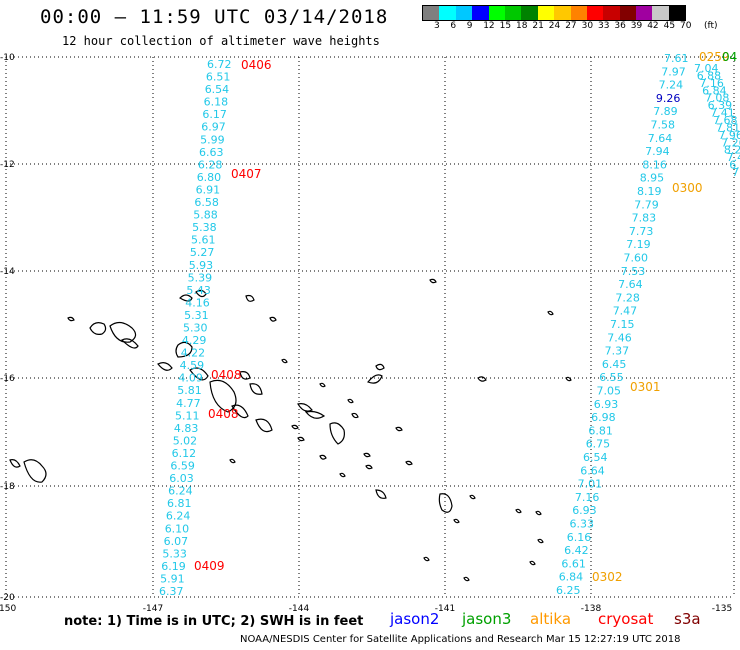 The width and height of the screenshot is (740, 650). Describe the element at coordinates (638, 244) in the screenshot. I see `swh-value: 7.19` at that location.